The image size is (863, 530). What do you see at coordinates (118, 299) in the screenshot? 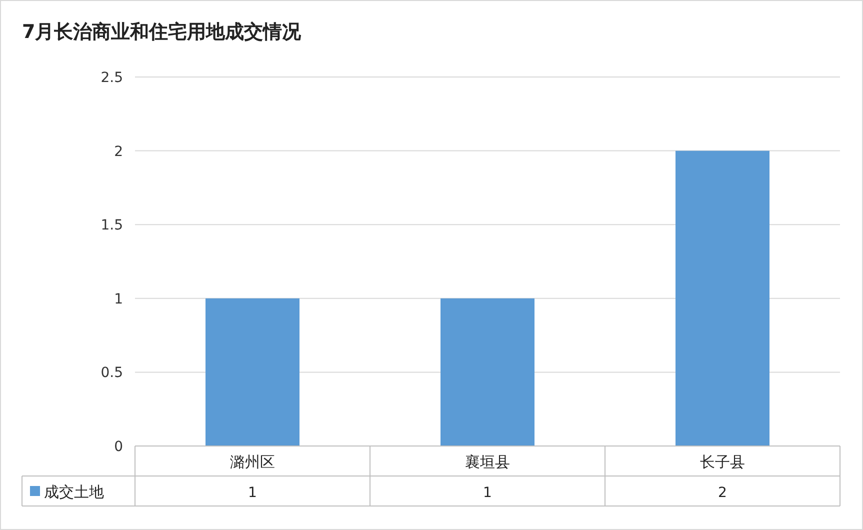
I see `y-tick-label: 1` at bounding box center [118, 299].